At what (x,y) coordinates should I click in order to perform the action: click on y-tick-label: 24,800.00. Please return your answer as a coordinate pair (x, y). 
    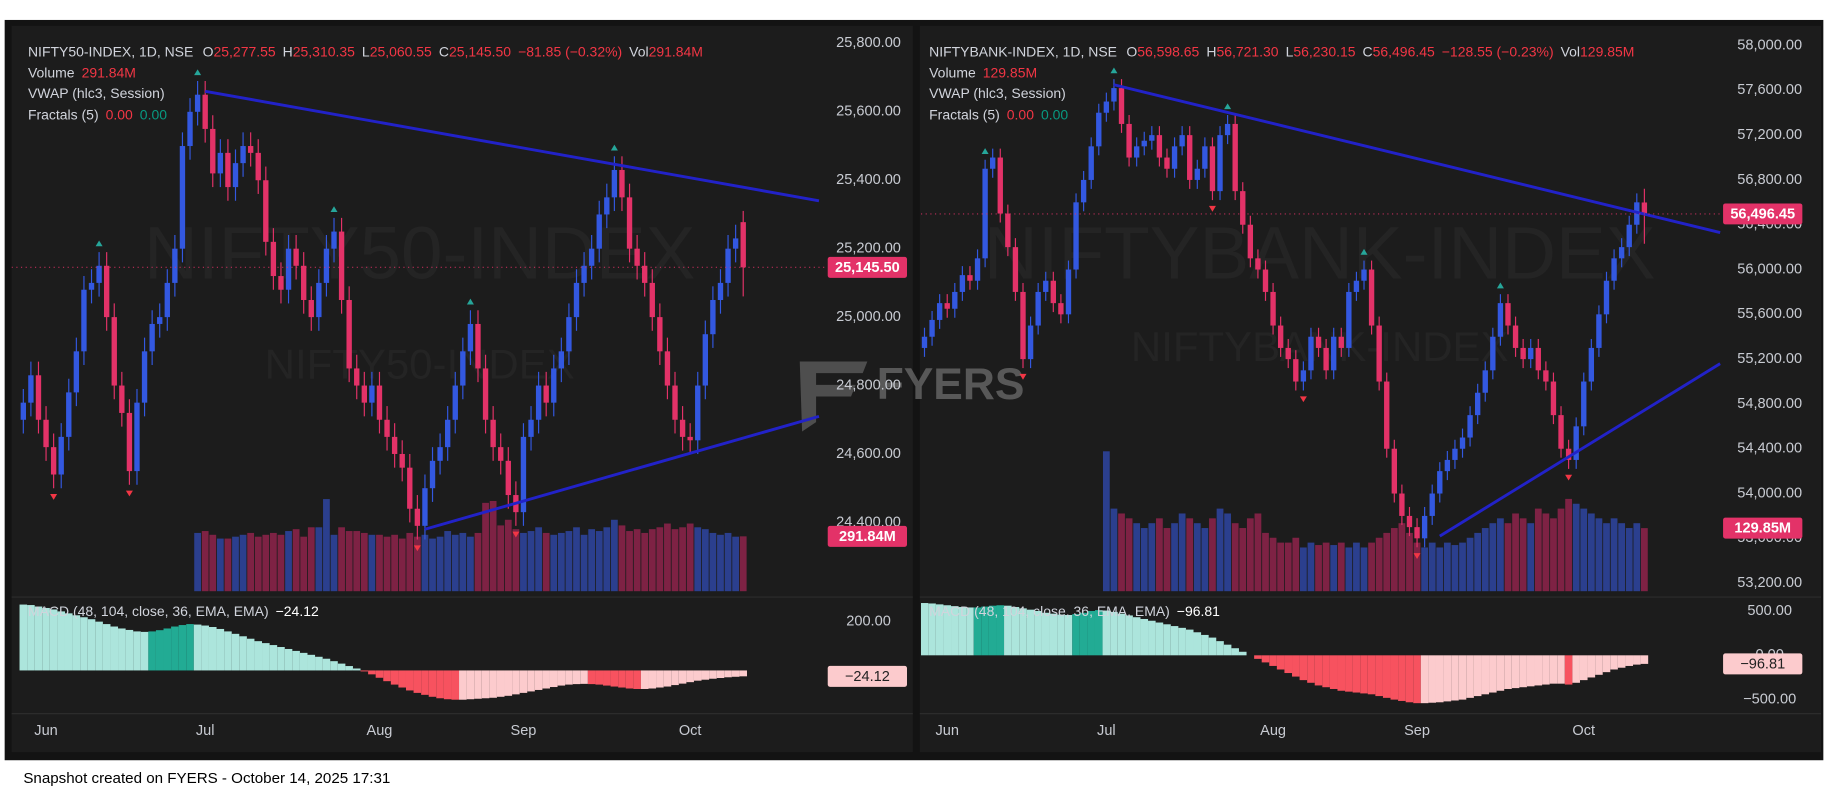
    Looking at the image, I should click on (868, 385).